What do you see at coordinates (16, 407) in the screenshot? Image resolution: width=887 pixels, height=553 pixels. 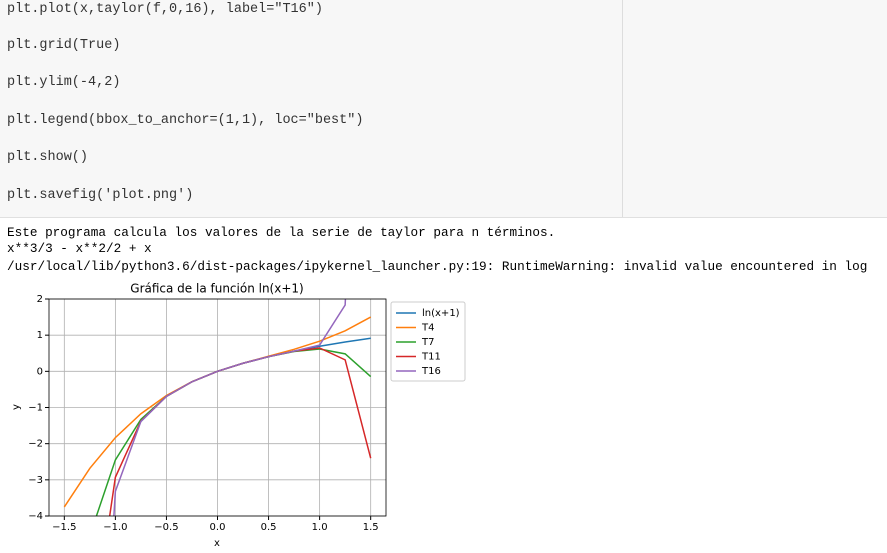 I see `y-axis-label: y` at bounding box center [16, 407].